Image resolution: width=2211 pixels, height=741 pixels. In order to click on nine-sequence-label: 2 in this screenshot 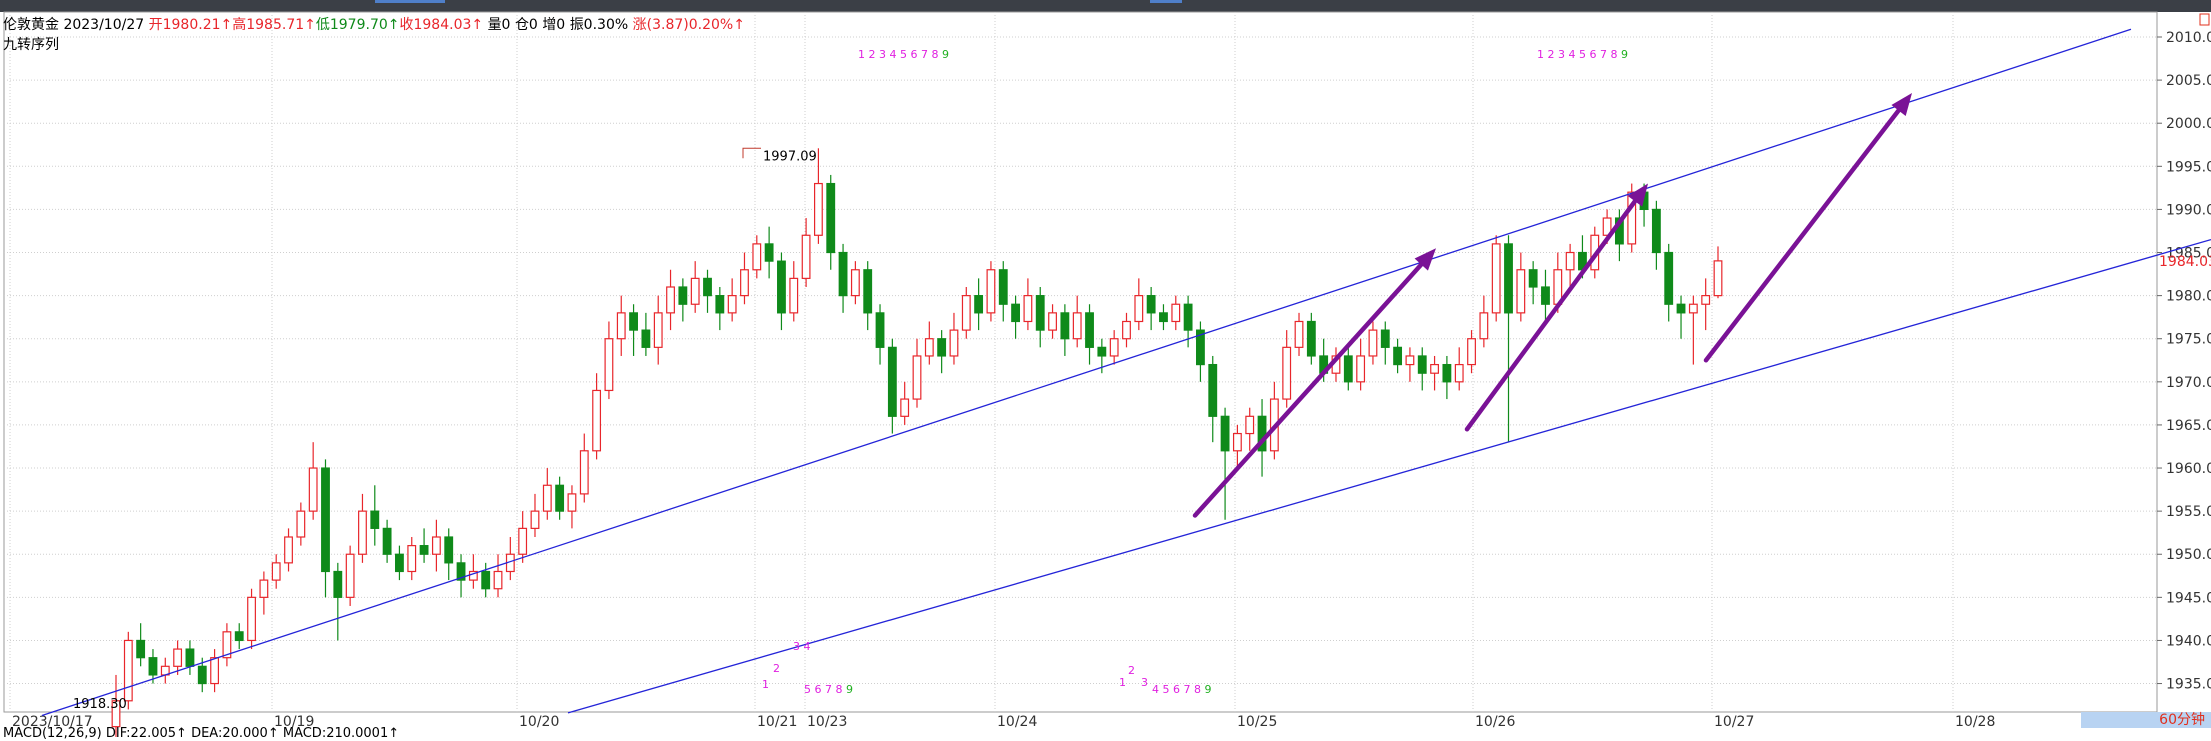, I will do `click(776, 668)`.